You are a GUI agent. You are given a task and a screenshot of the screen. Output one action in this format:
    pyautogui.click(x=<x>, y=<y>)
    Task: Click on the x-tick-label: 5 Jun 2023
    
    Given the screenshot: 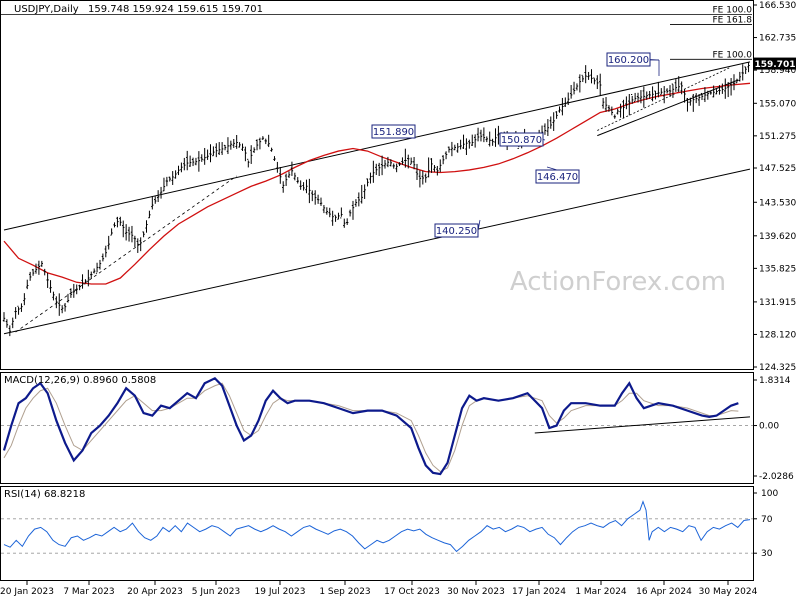 What is the action you would take?
    pyautogui.click(x=216, y=592)
    